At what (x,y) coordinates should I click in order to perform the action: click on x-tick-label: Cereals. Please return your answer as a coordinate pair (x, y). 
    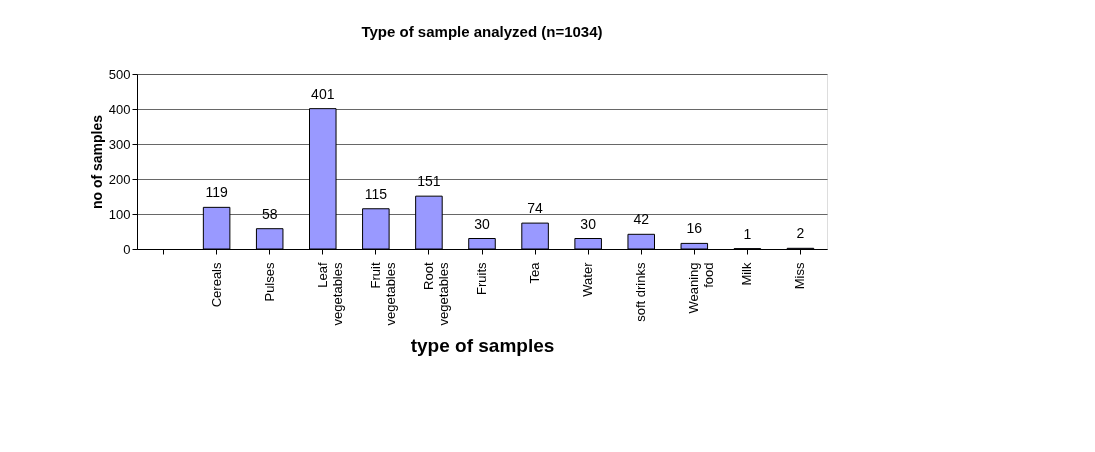
    Looking at the image, I should click on (216, 285).